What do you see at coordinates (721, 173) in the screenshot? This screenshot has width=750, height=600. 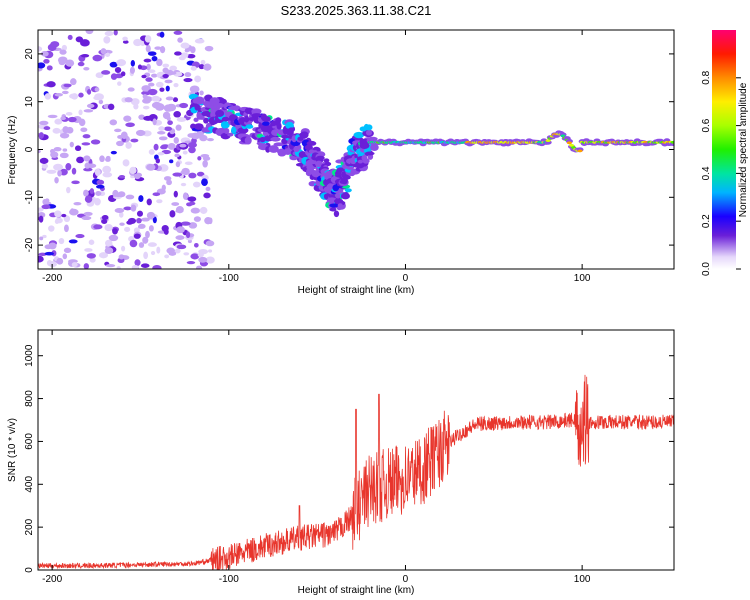 I see `colorbar-ticks: 0.0 0.2 0.4 0.6 0.8` at bounding box center [721, 173].